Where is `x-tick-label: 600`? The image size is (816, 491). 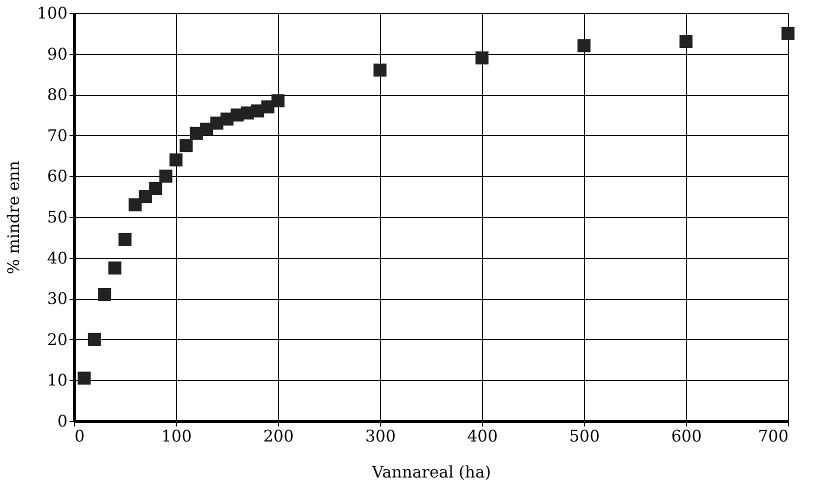 x-tick-label: 600 is located at coordinates (686, 436).